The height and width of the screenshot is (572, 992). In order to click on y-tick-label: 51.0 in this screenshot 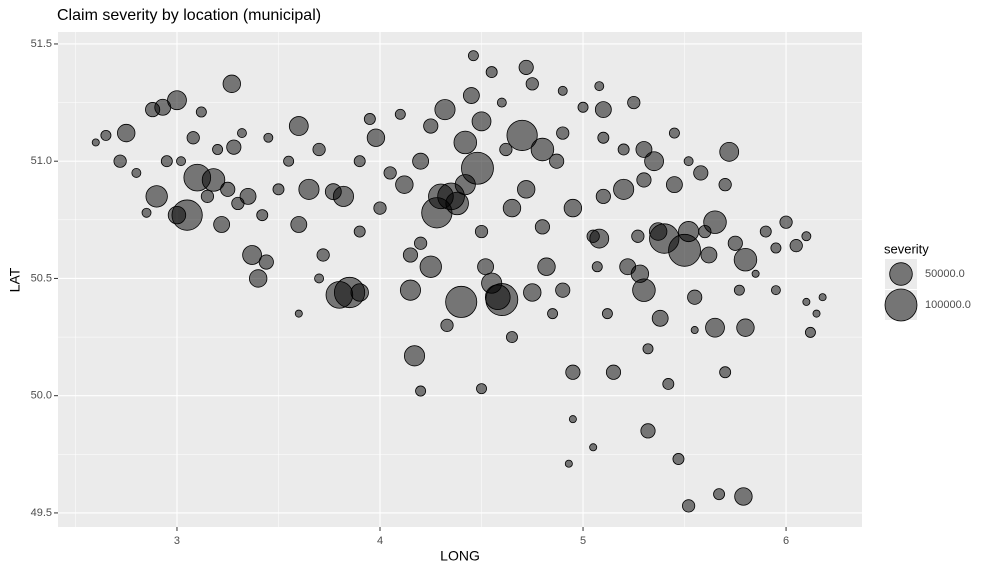, I will do `click(41, 161)`.